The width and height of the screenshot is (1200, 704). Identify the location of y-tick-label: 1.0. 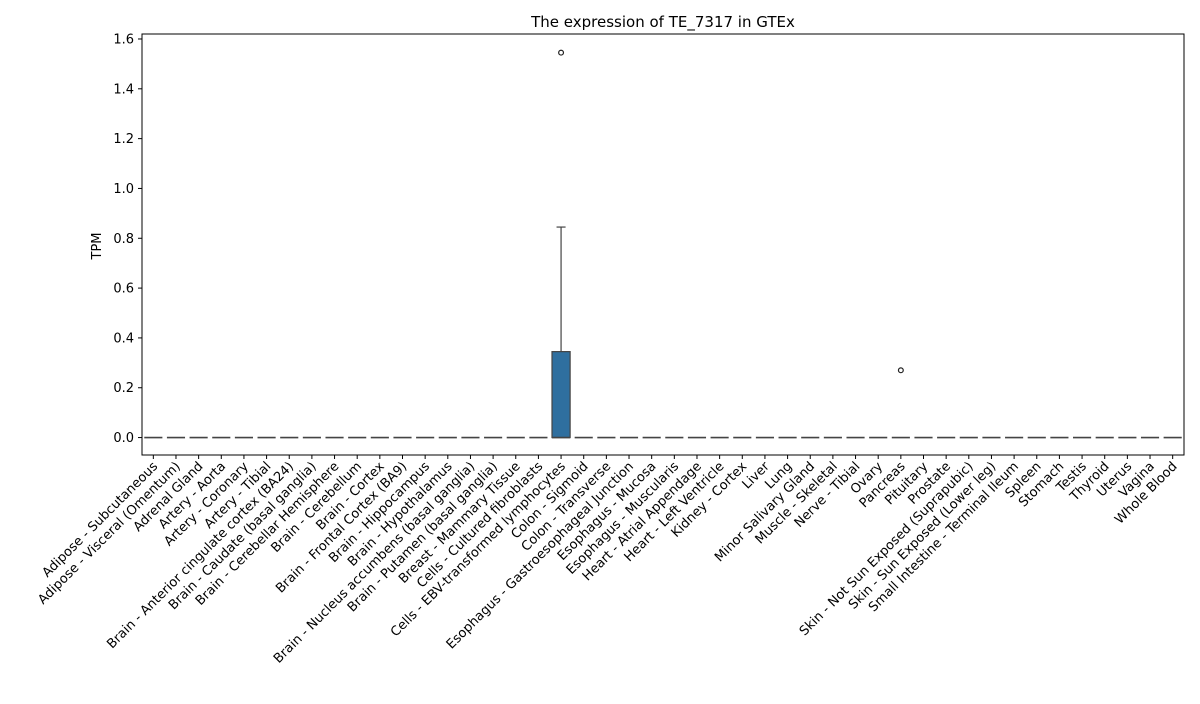
(123, 189).